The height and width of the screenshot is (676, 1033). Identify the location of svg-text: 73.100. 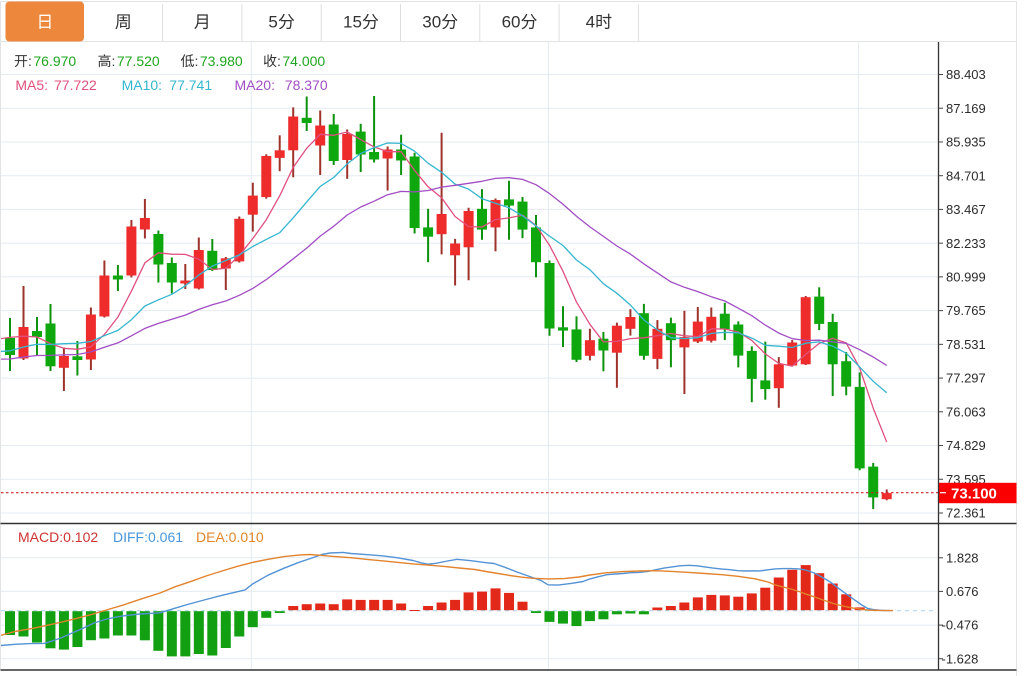
(974, 493).